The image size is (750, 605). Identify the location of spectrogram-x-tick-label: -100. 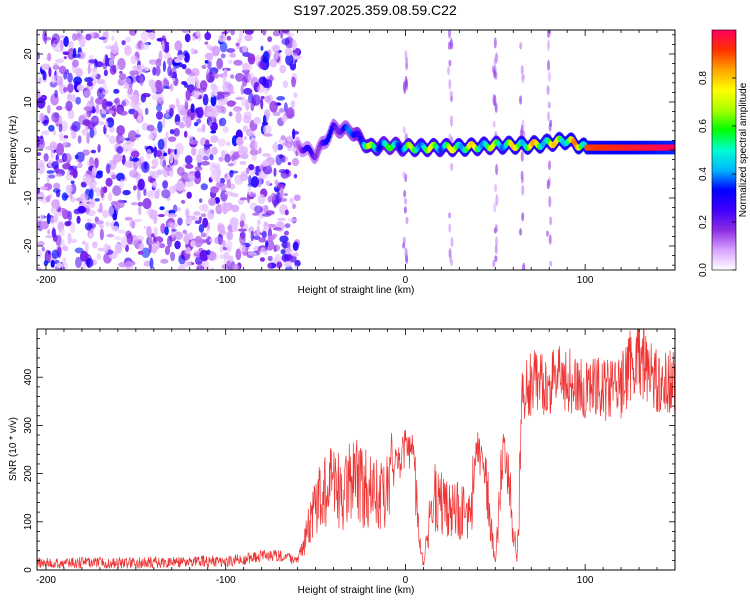
(226, 280).